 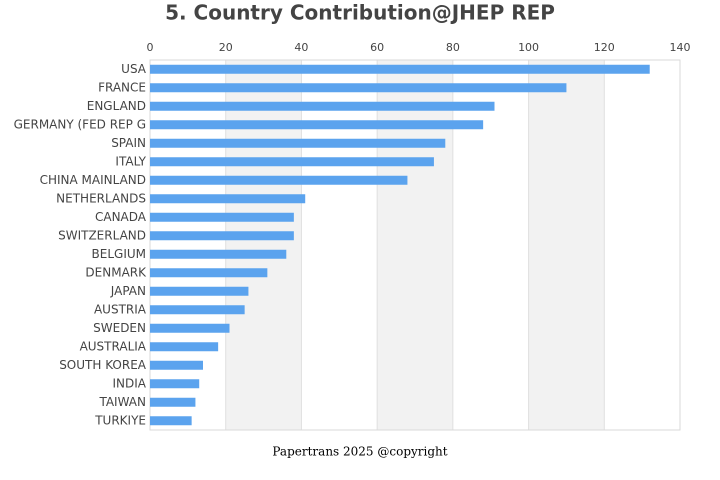 What do you see at coordinates (128, 143) in the screenshot?
I see `y-tick-label: SPAIN` at bounding box center [128, 143].